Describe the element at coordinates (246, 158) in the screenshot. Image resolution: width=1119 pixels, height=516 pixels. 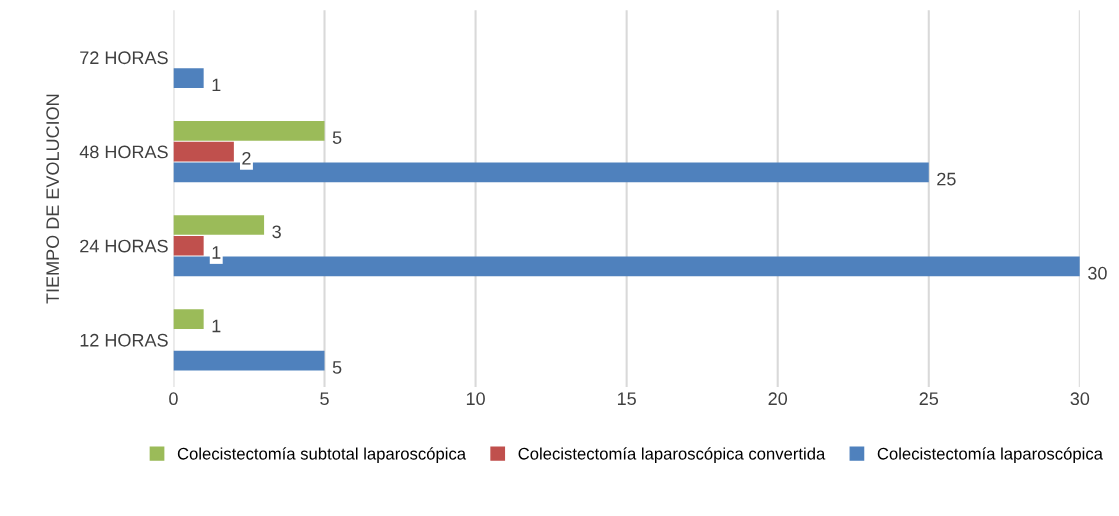
I see `data-label: 2` at that location.